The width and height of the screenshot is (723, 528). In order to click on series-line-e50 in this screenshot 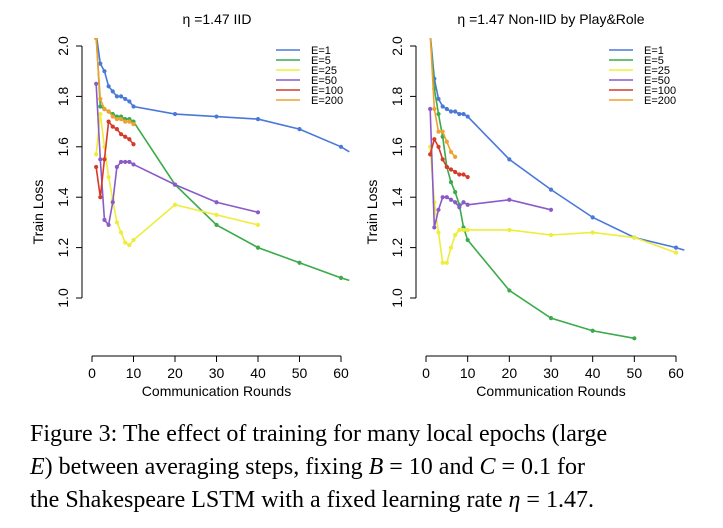, I will do `click(490, 168)`.